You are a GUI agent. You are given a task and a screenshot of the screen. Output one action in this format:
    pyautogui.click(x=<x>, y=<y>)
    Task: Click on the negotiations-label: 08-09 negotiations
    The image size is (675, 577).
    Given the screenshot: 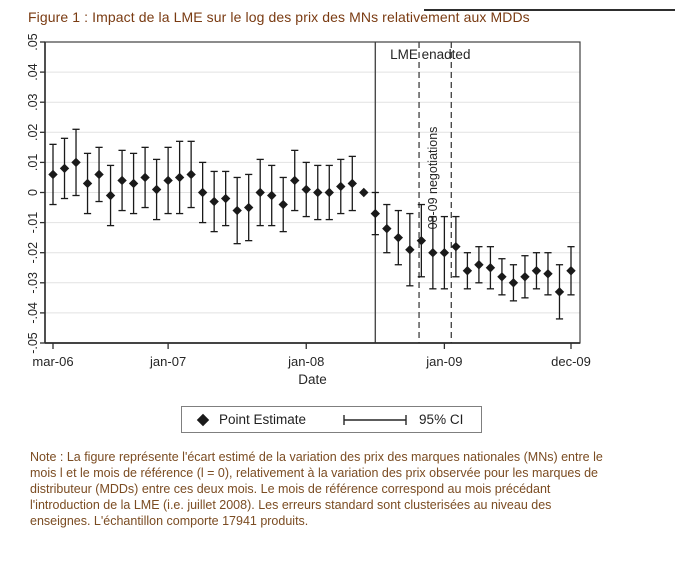 What is the action you would take?
    pyautogui.click(x=433, y=178)
    